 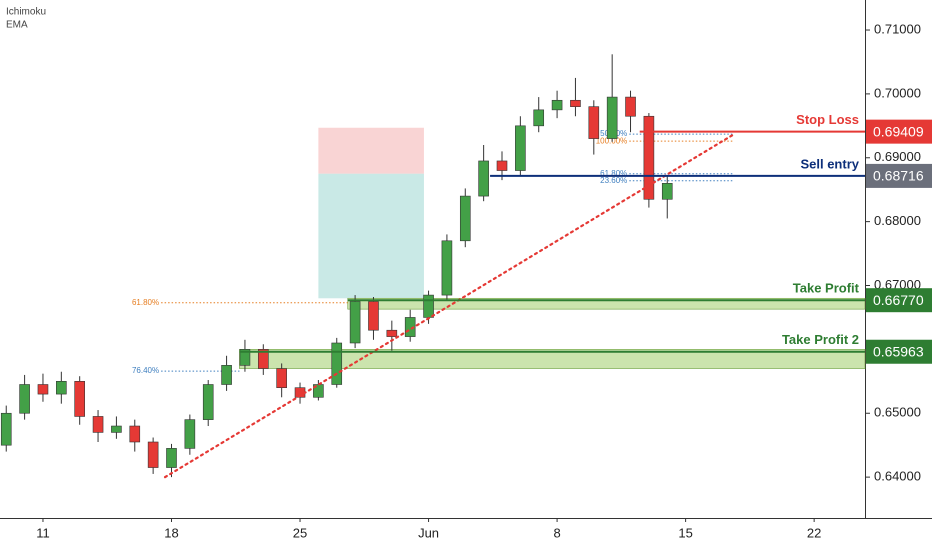 What do you see at coordinates (826, 288) in the screenshot?
I see `level-name: Take Profit` at bounding box center [826, 288].